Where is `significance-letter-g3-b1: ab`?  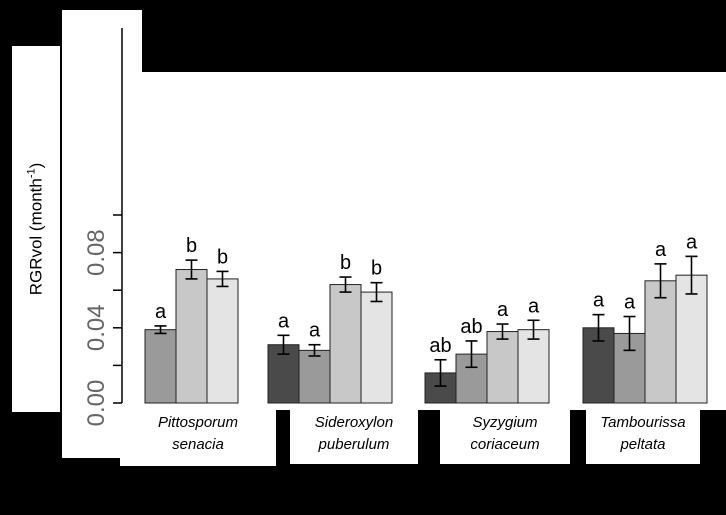
significance-letter-g3-b1: ab is located at coordinates (440, 346).